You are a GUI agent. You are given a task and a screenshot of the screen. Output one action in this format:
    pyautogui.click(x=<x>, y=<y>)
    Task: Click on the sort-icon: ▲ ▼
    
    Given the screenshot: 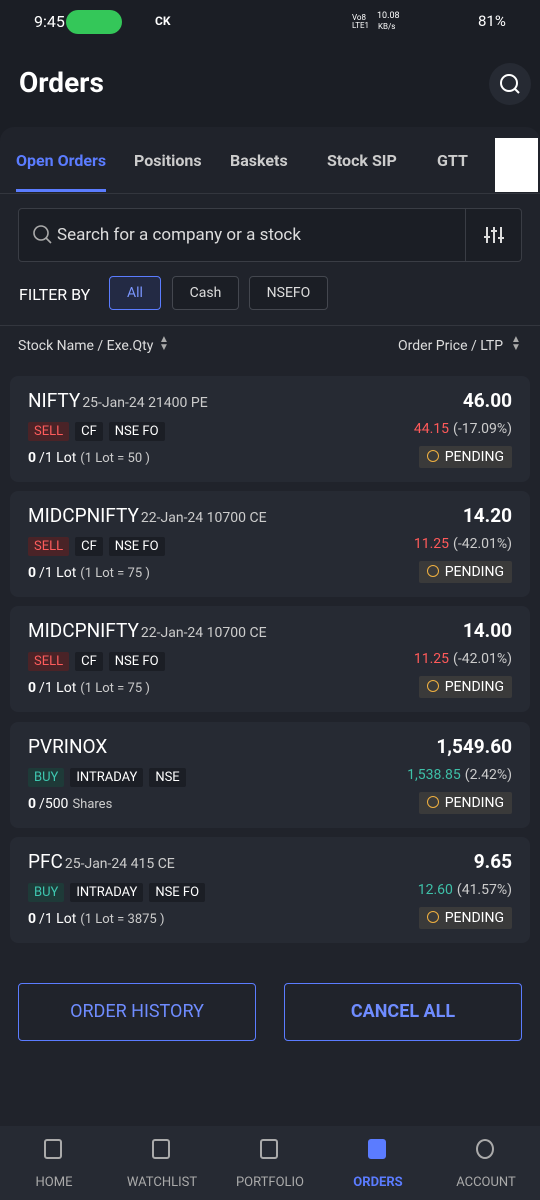 What is the action you would take?
    pyautogui.click(x=516, y=343)
    